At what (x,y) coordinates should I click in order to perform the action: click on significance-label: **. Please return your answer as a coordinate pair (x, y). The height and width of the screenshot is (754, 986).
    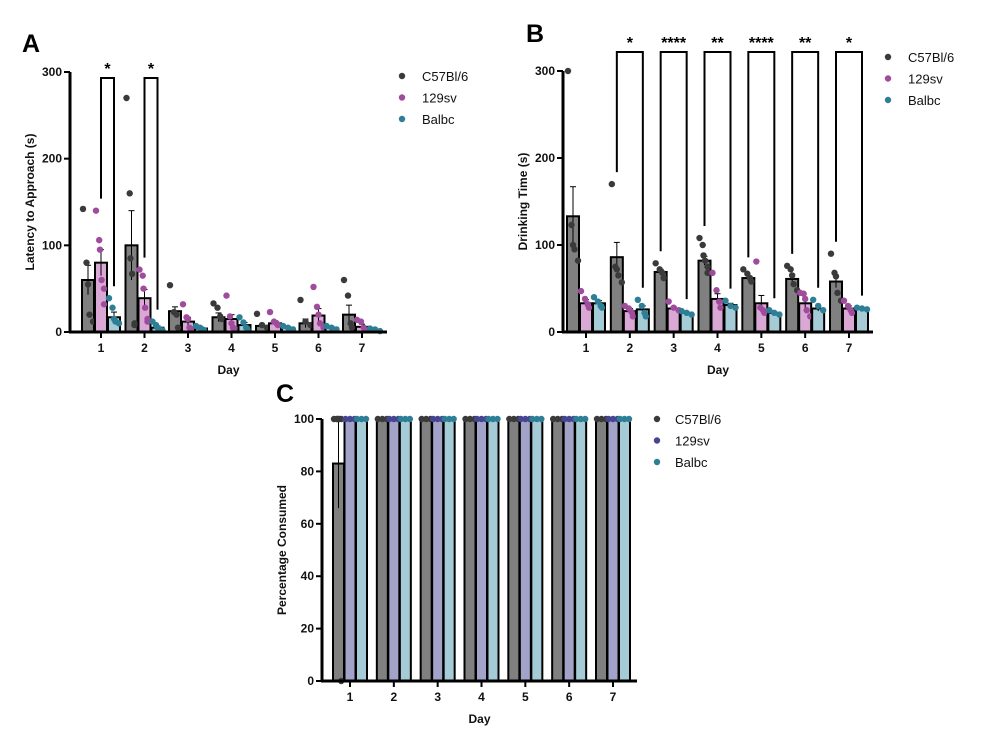
    Looking at the image, I should click on (805, 43).